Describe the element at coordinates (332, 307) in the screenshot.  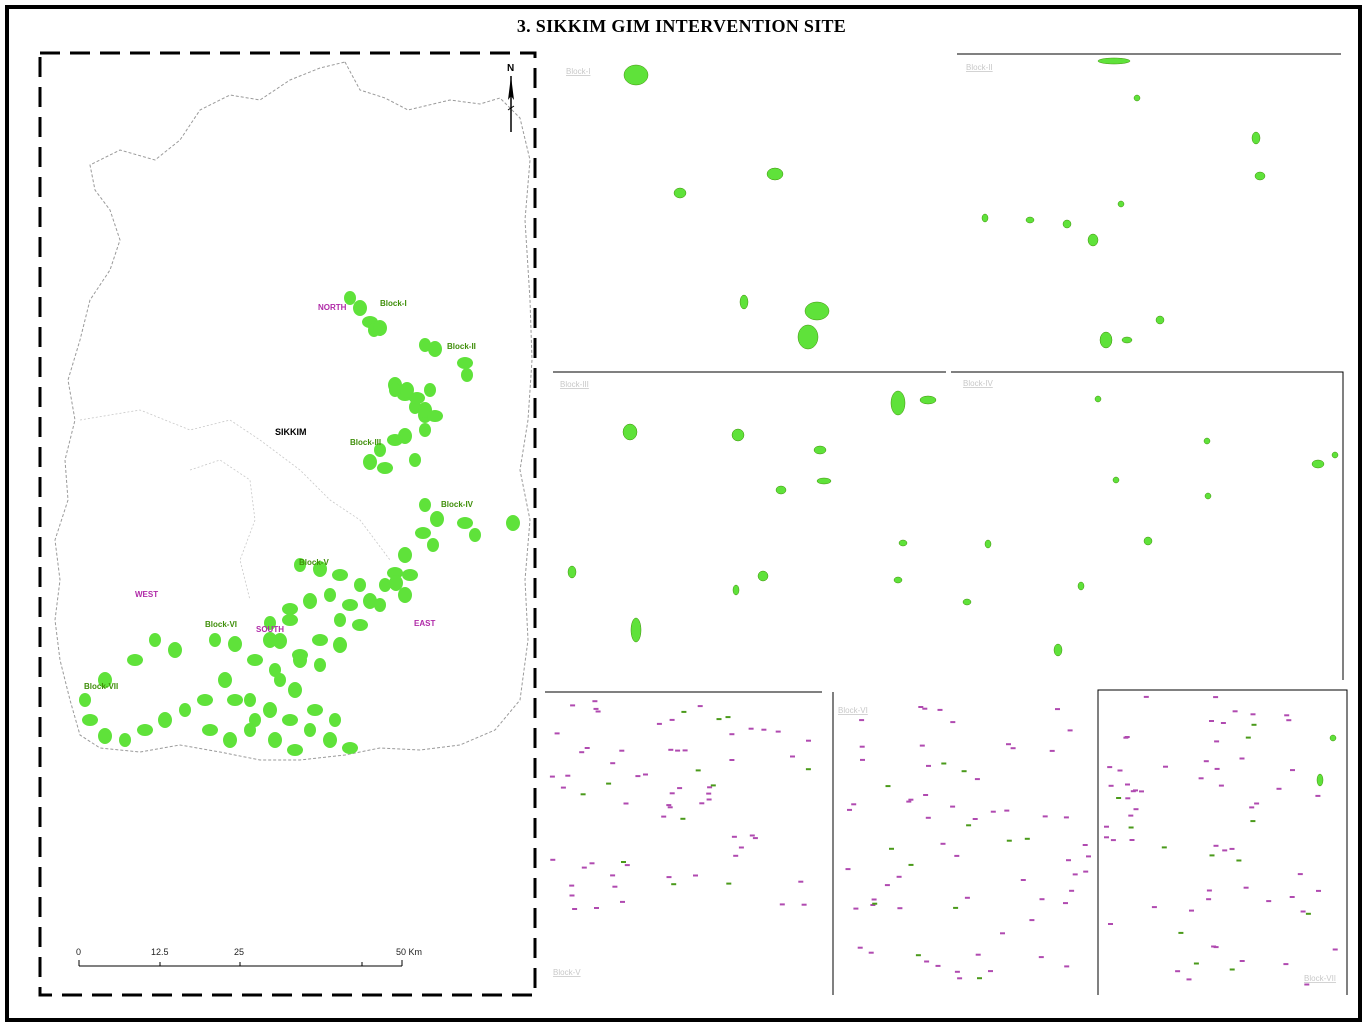
I see `district-label-north: NORTH` at that location.